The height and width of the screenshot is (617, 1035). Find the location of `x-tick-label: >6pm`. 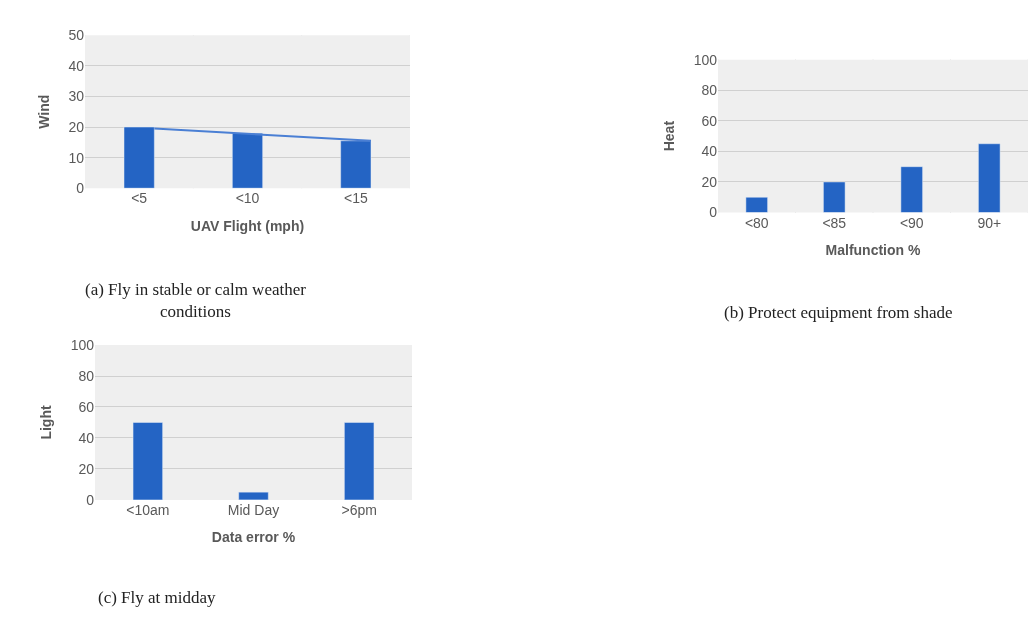

x-tick-label: >6pm is located at coordinates (359, 509).